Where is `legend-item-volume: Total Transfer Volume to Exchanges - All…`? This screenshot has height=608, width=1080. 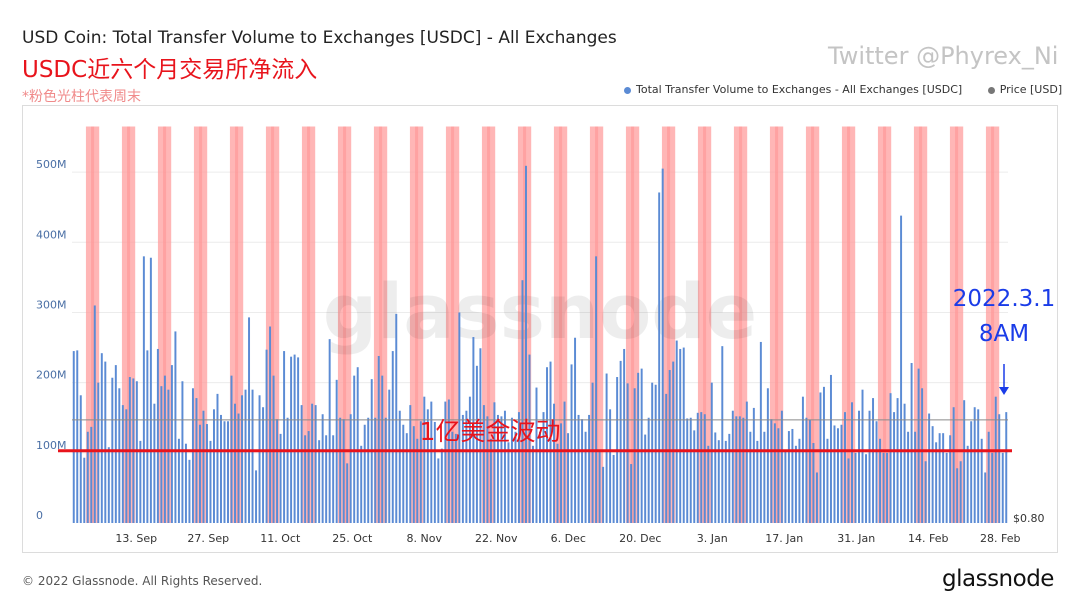 legend-item-volume: Total Transfer Volume to Exchanges - All… is located at coordinates (795, 89).